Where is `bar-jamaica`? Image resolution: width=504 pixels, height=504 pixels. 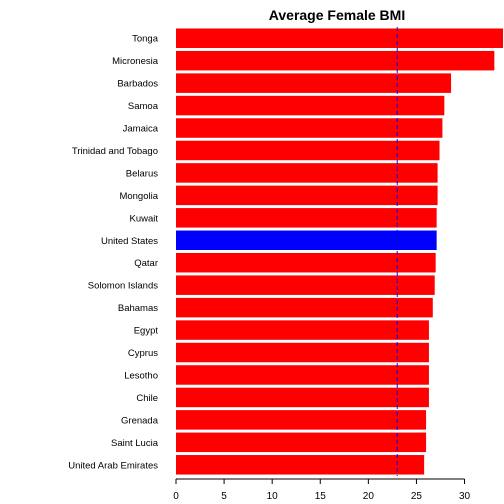 bar-jamaica is located at coordinates (309, 128).